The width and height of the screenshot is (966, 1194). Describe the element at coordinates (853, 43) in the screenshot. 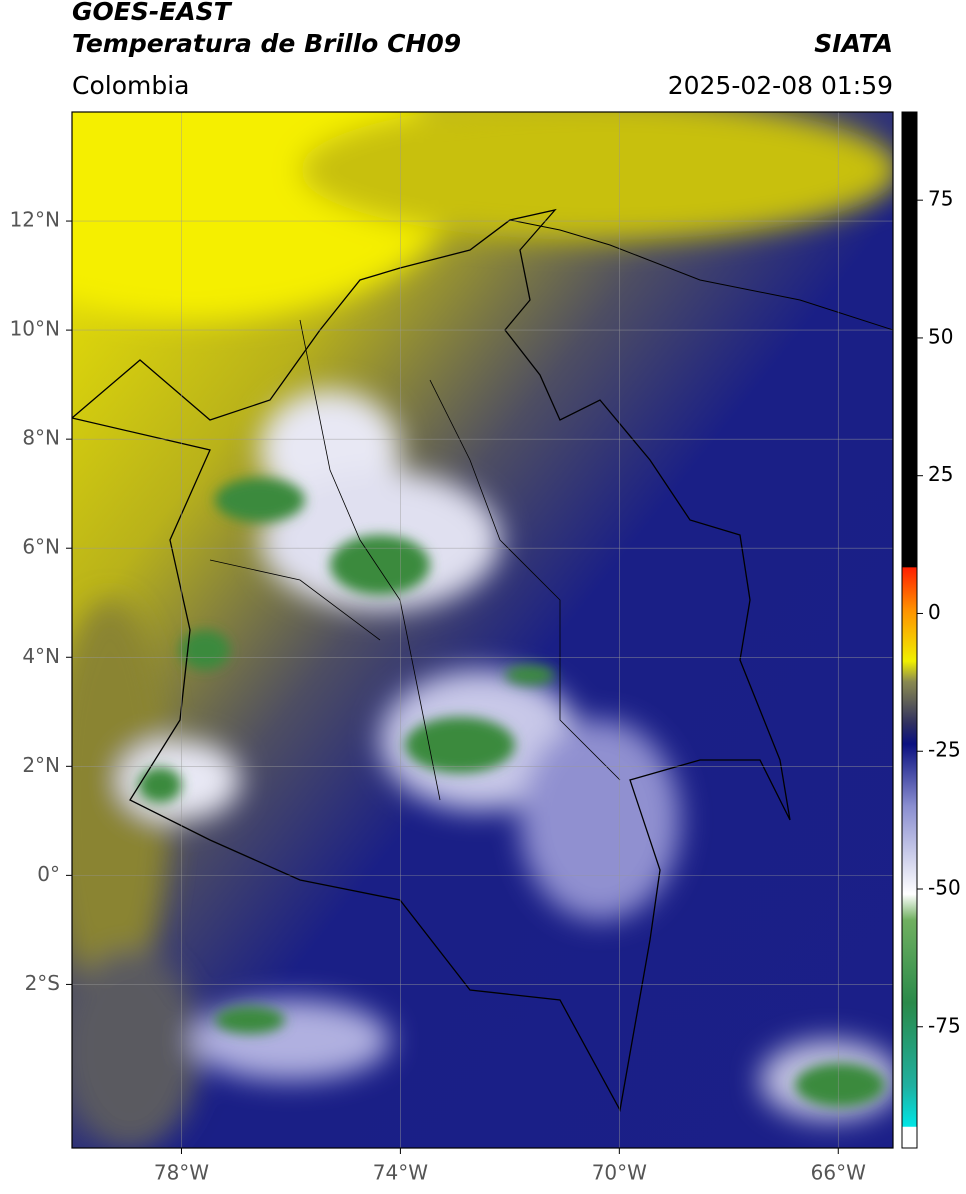

I see `source: SIATA` at that location.